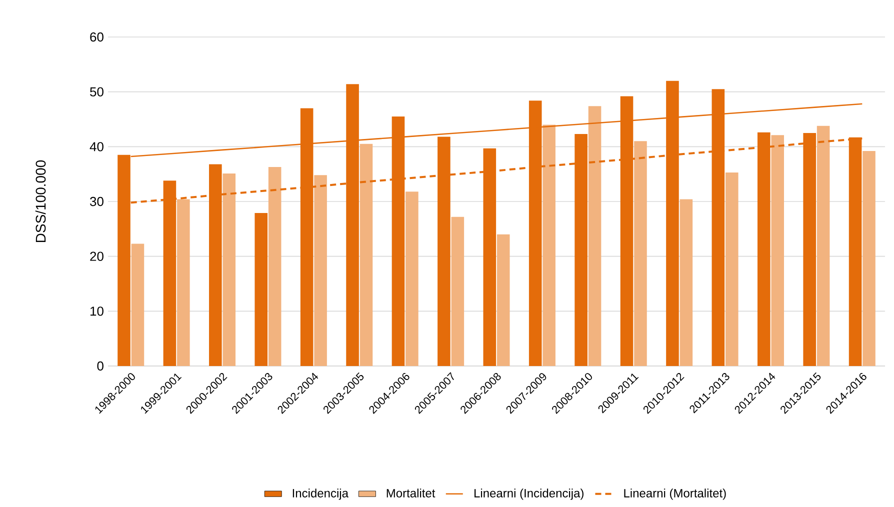 The height and width of the screenshot is (507, 894). What do you see at coordinates (40, 201) in the screenshot?
I see `y-axis-title: DSS/100.000` at bounding box center [40, 201].